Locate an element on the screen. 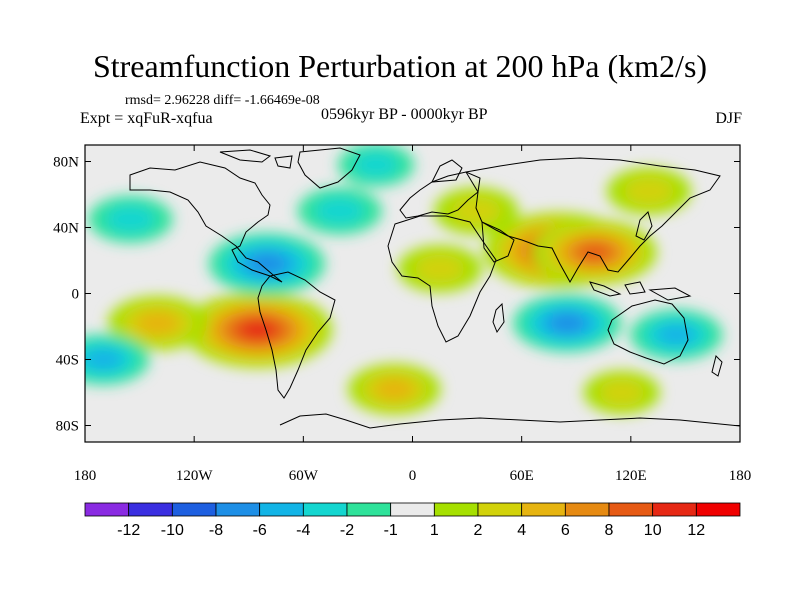  anomaly-southern-ocean-high-level is located at coordinates (394, 389).